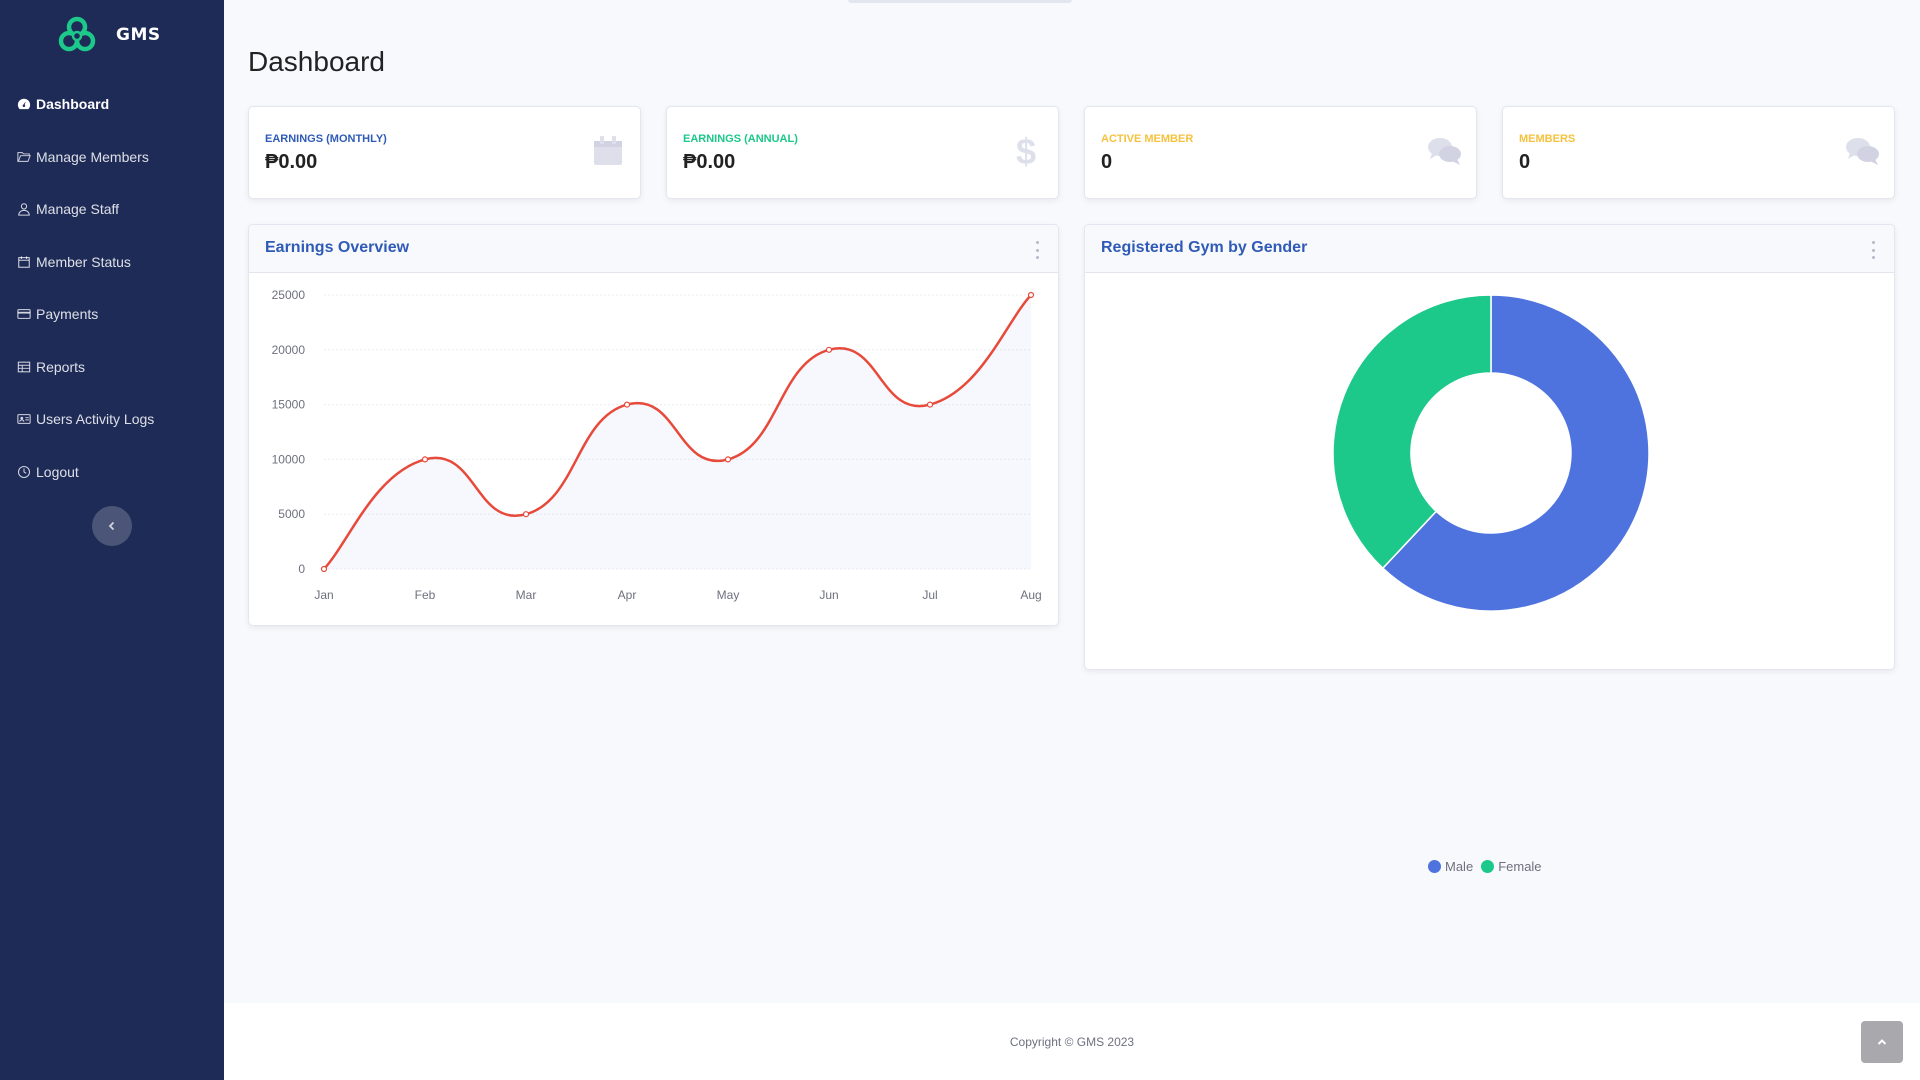  Describe the element at coordinates (929, 595) in the screenshot. I see `x-tick-label: Jul` at that location.